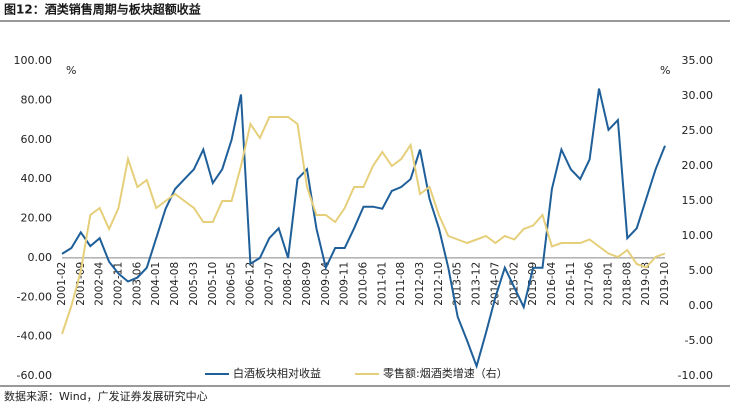 The image size is (730, 408). Describe the element at coordinates (695, 375) in the screenshot. I see `y2-tick-label: -10.00` at that location.